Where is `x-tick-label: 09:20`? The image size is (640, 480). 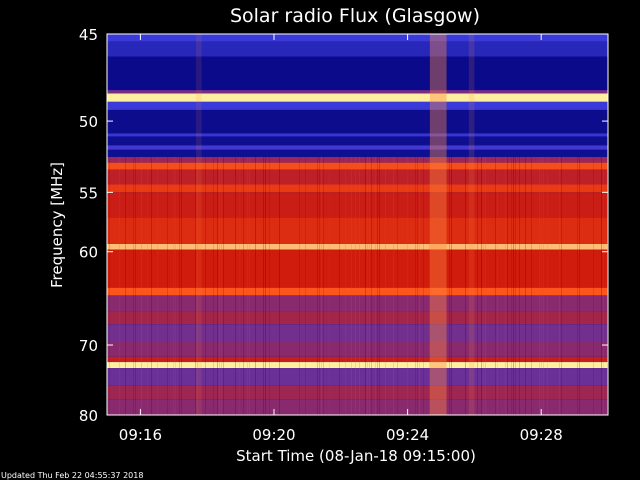 x-tick-label: 09:20 is located at coordinates (273, 435).